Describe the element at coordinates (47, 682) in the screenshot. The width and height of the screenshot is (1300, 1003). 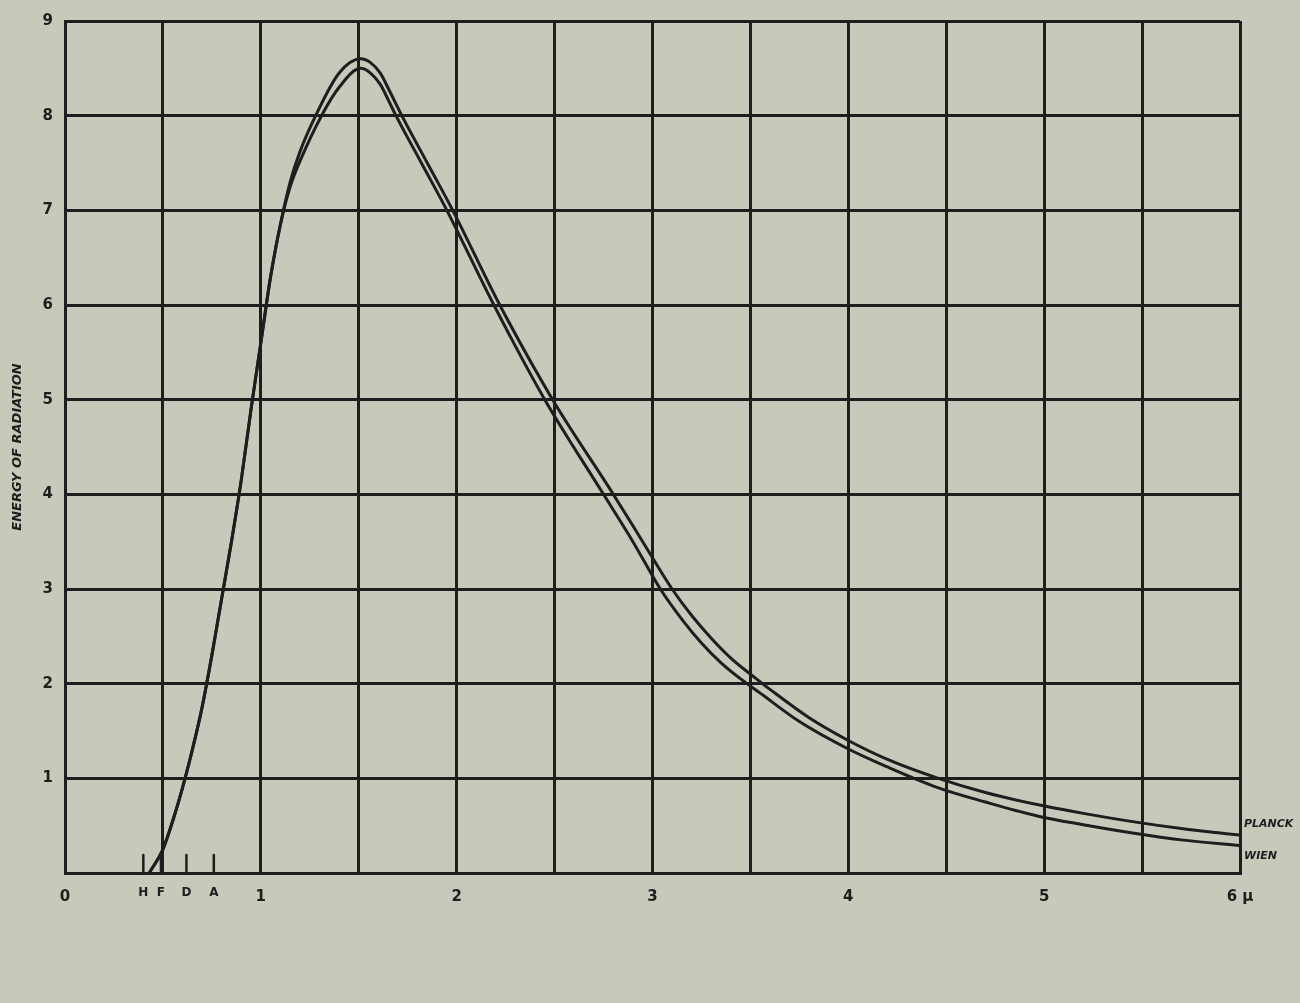
I see `y-tick-label: 2` at that location.